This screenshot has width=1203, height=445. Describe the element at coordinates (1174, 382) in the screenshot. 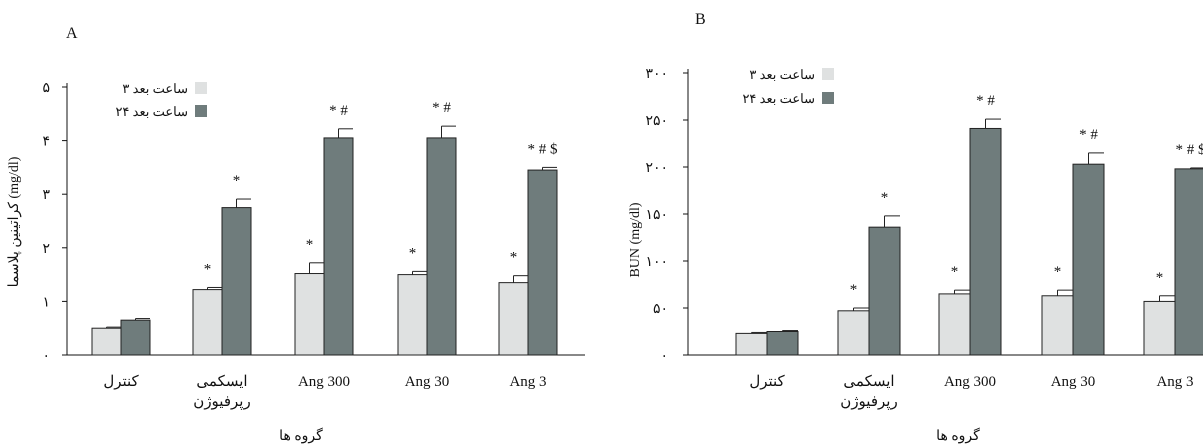

I see `panel-b-category-label: Ang 3` at that location.